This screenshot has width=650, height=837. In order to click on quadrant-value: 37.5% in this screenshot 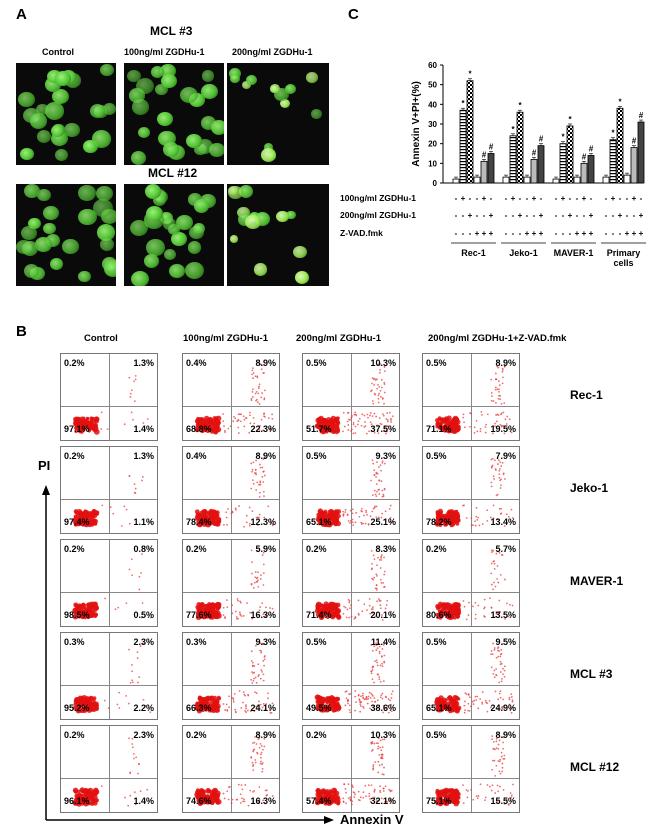, I will do `click(383, 429)`.